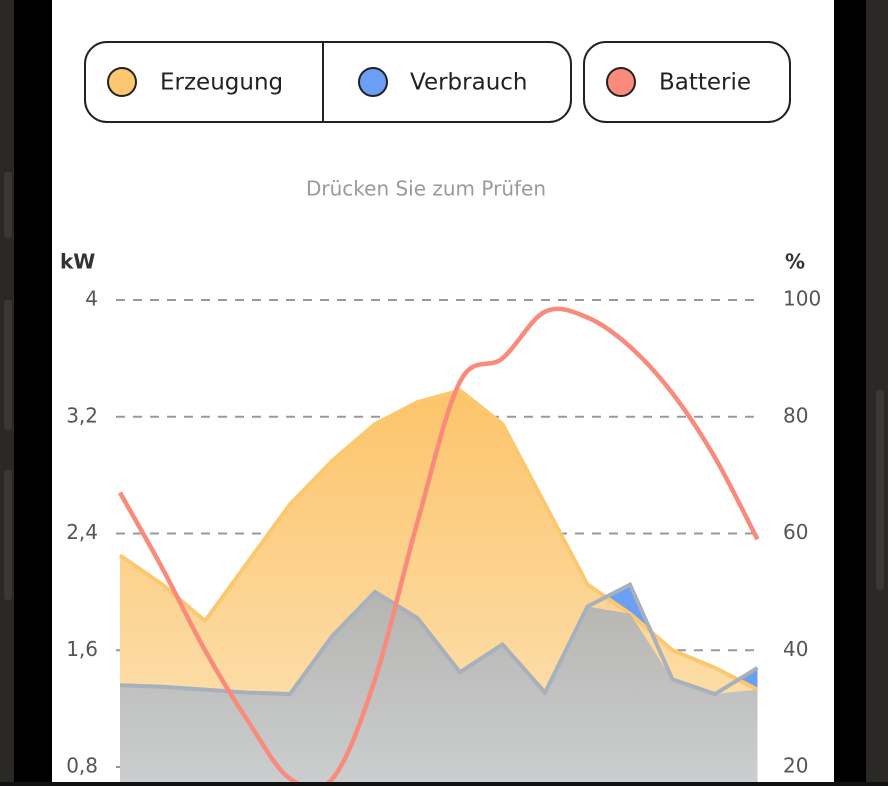 The width and height of the screenshot is (888, 786). Describe the element at coordinates (439, 639) in the screenshot. I see `consumption-line` at that location.